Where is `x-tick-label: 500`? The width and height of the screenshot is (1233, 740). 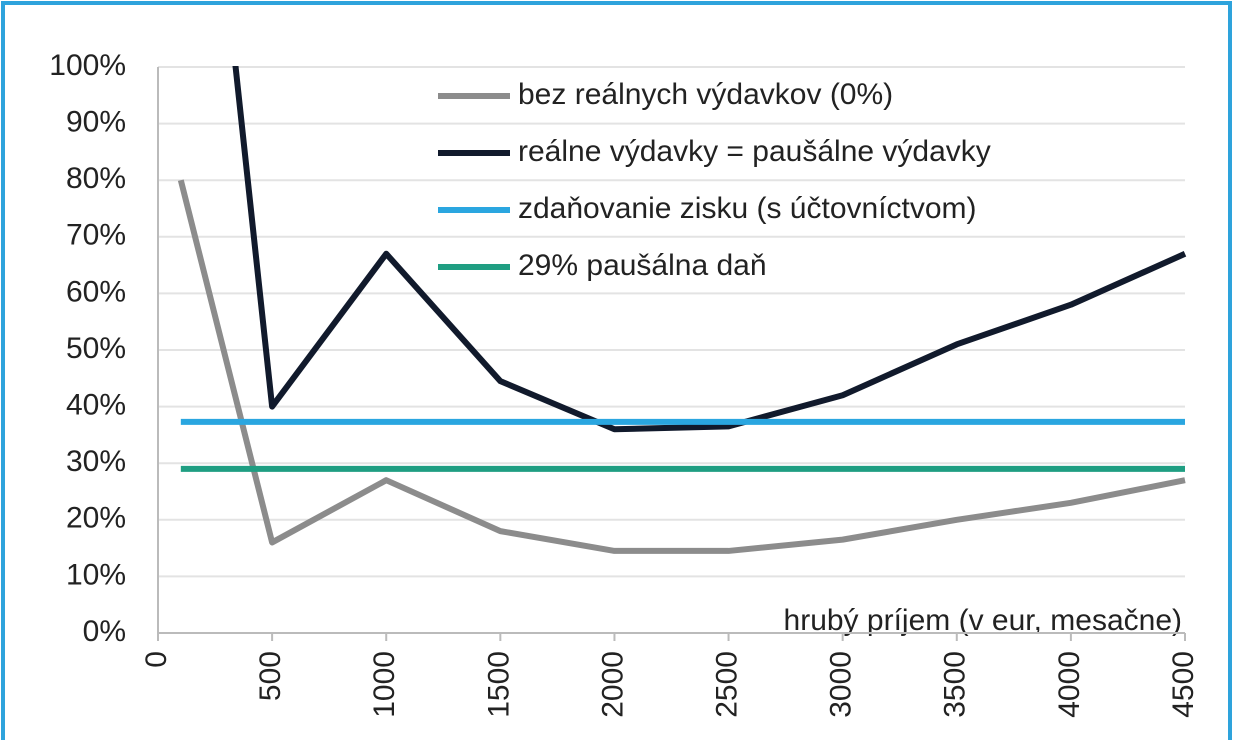 x-tick-label: 500 is located at coordinates (270, 676).